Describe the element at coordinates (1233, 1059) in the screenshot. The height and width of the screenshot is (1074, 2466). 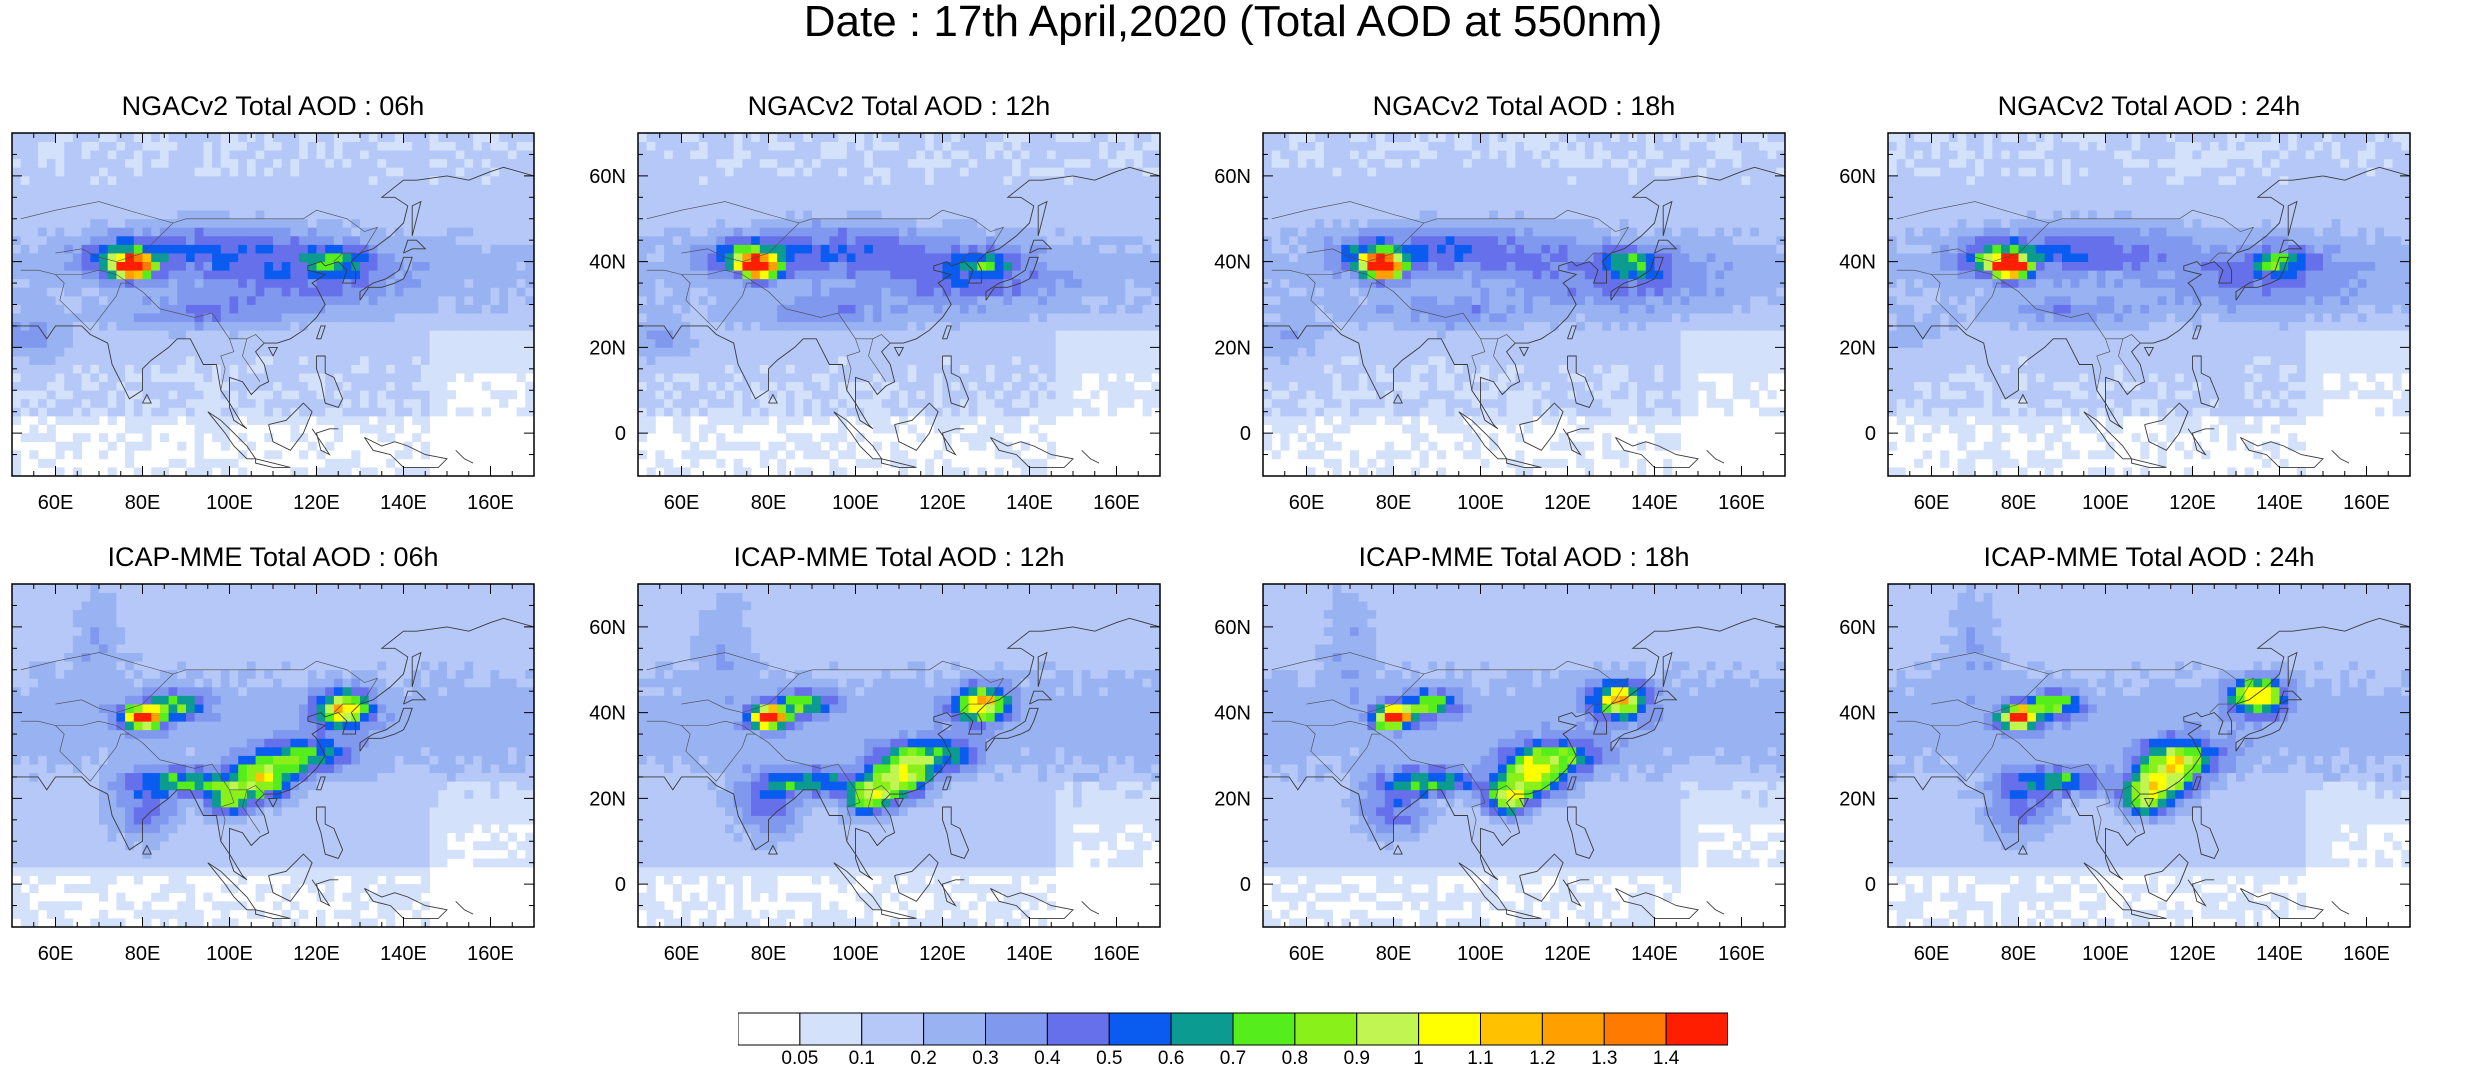
I see `colorbar-label: 0.7` at that location.